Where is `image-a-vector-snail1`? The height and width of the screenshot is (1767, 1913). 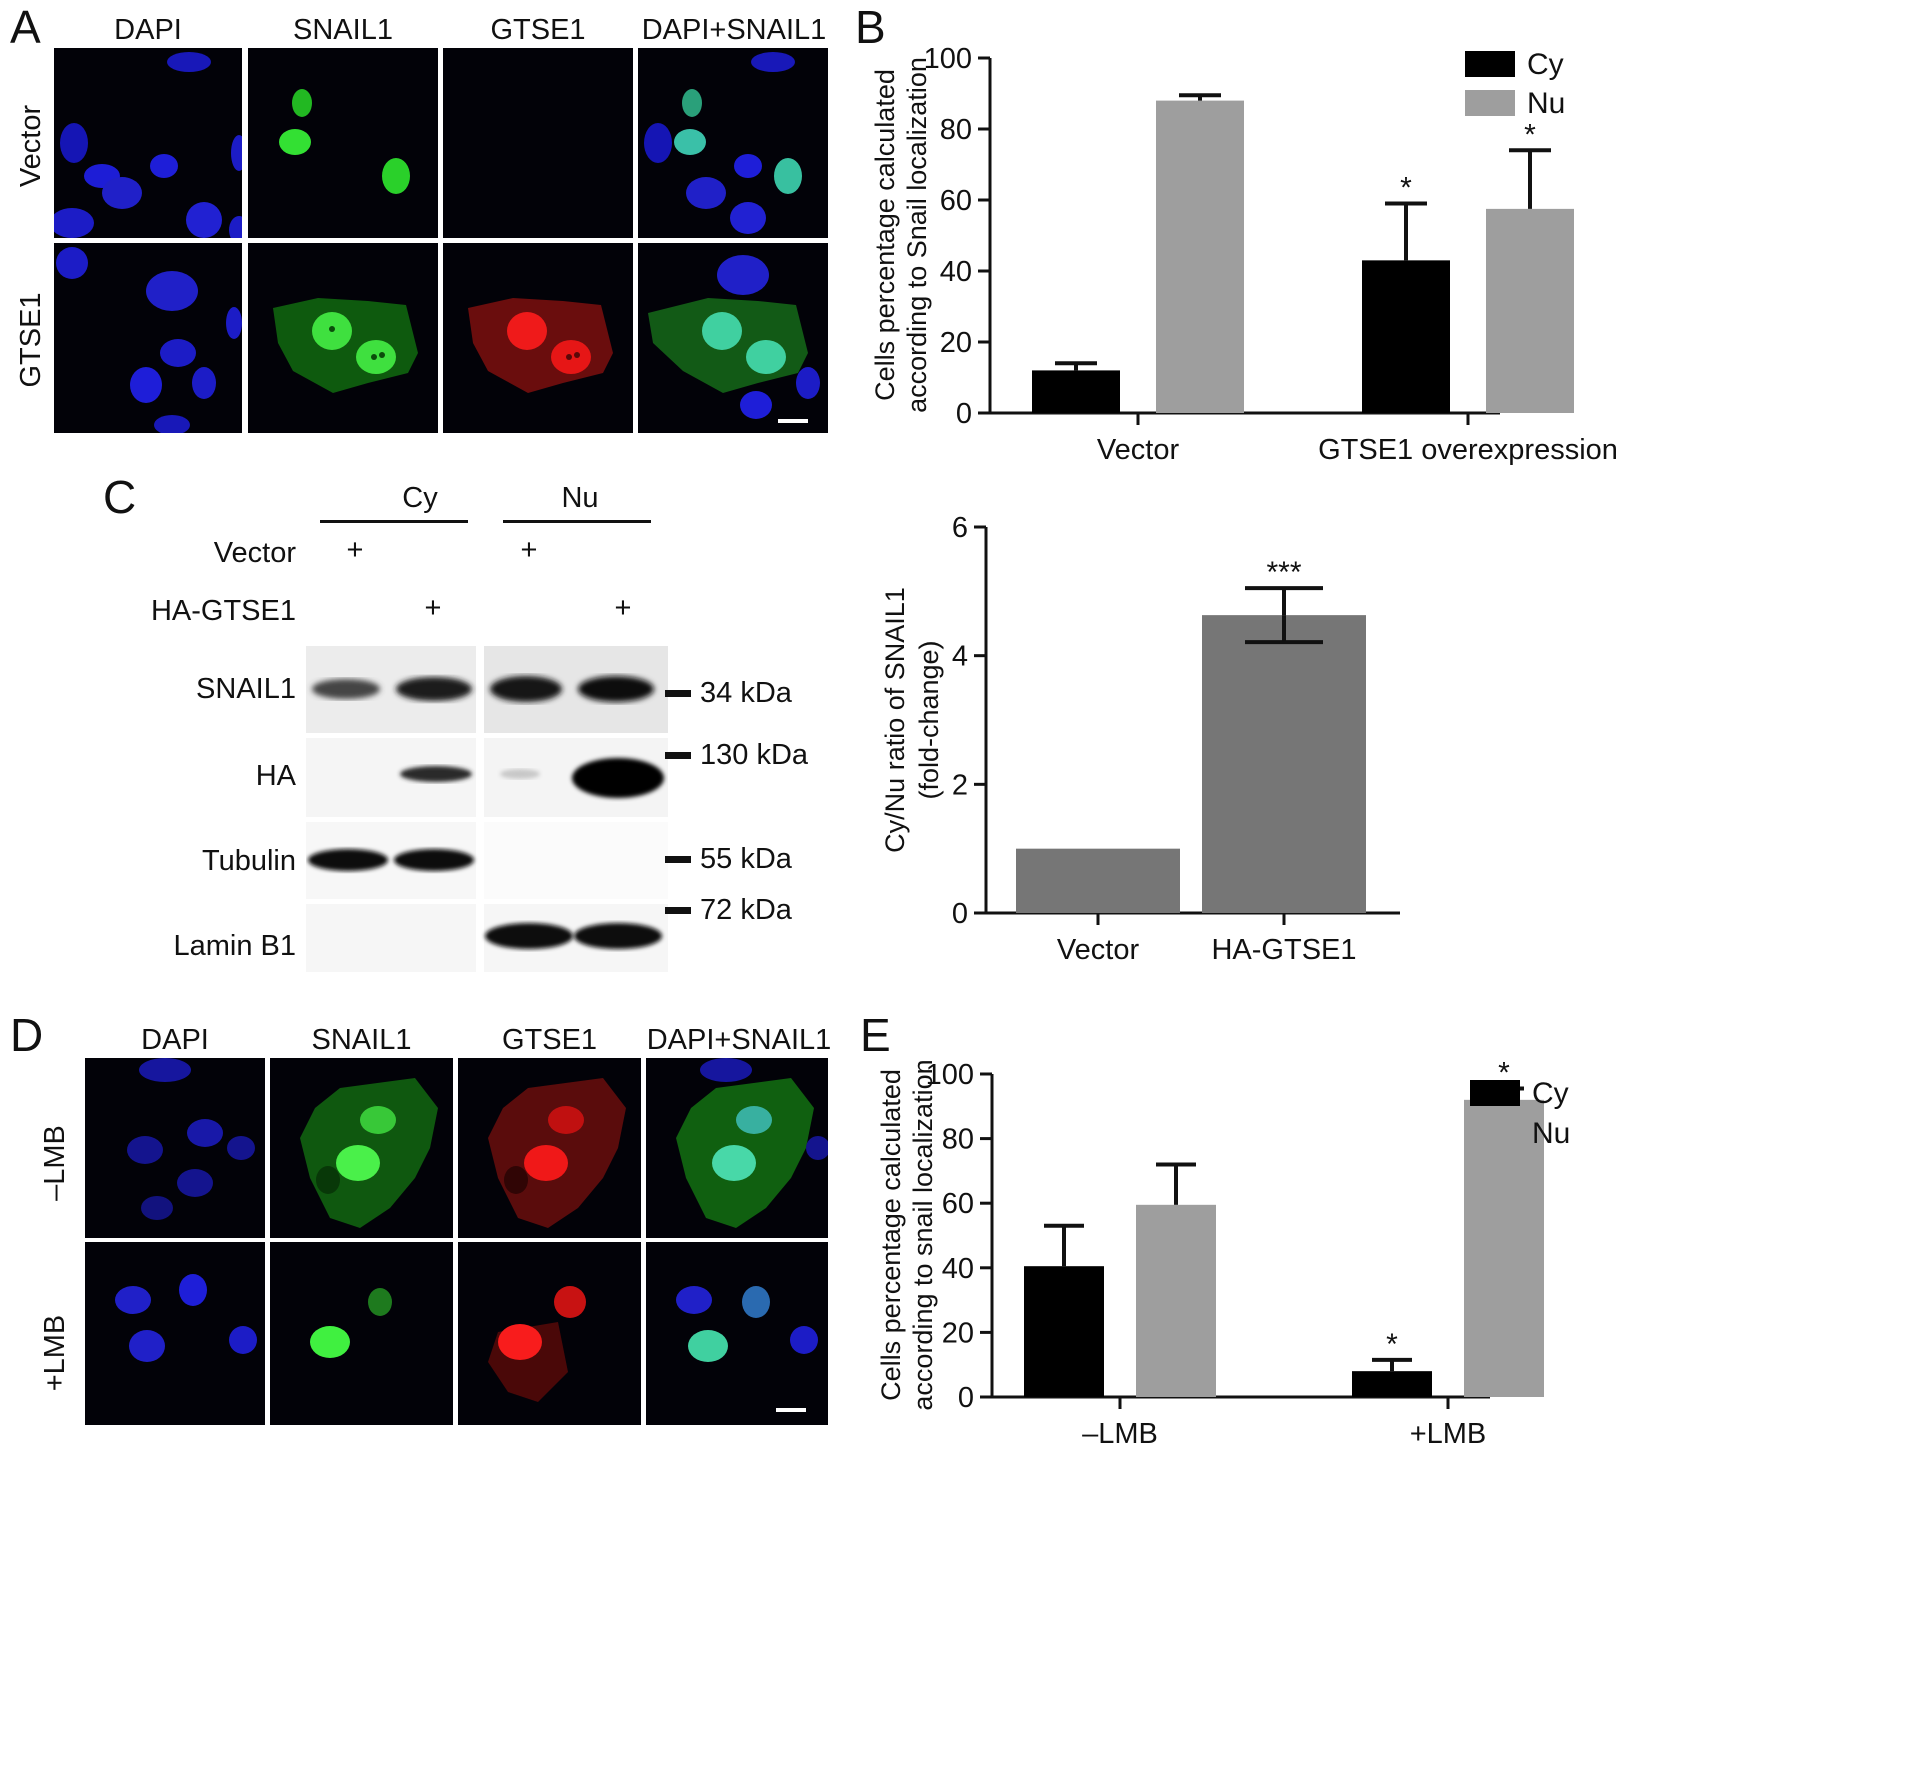
image-a-vector-snail1 is located at coordinates (343, 143).